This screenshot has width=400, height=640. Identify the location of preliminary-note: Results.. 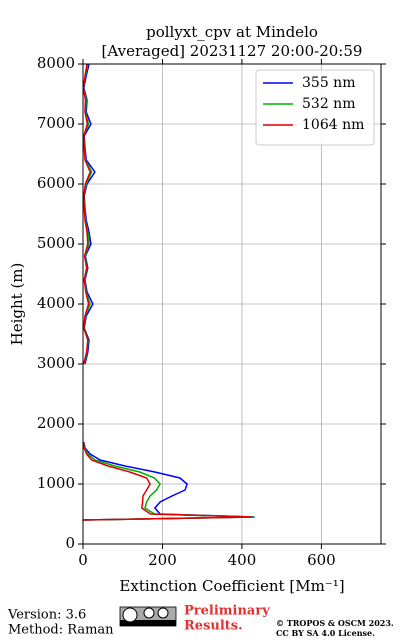
(213, 626).